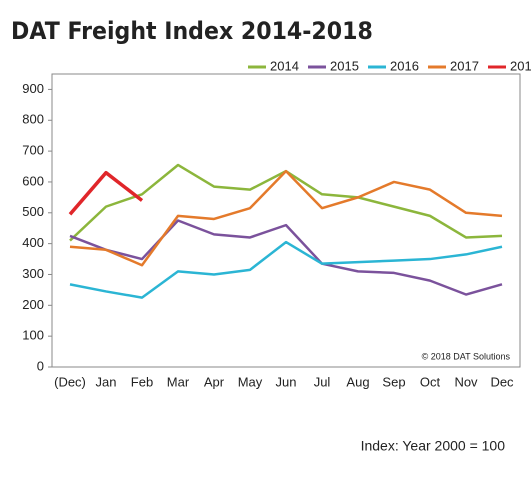 Image resolution: width=531 pixels, height=485 pixels. What do you see at coordinates (106, 381) in the screenshot?
I see `x-tick-label: Jan` at bounding box center [106, 381].